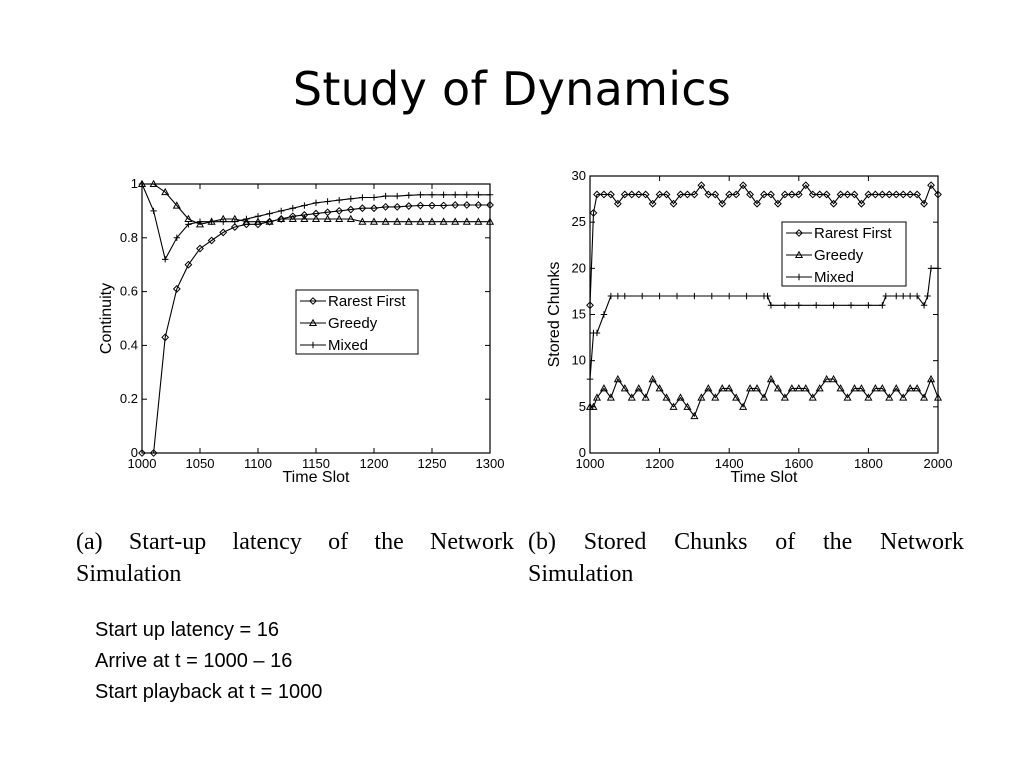 This screenshot has height=768, width=1024. Describe the element at coordinates (258, 463) in the screenshot. I see `x-tick-label: 1100` at that location.